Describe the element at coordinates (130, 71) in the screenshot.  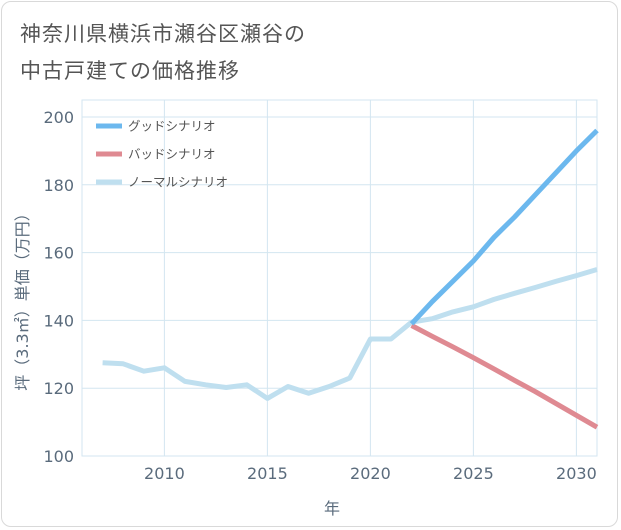
I see `title-line-2: 中古戸建ての価格推移` at that location.